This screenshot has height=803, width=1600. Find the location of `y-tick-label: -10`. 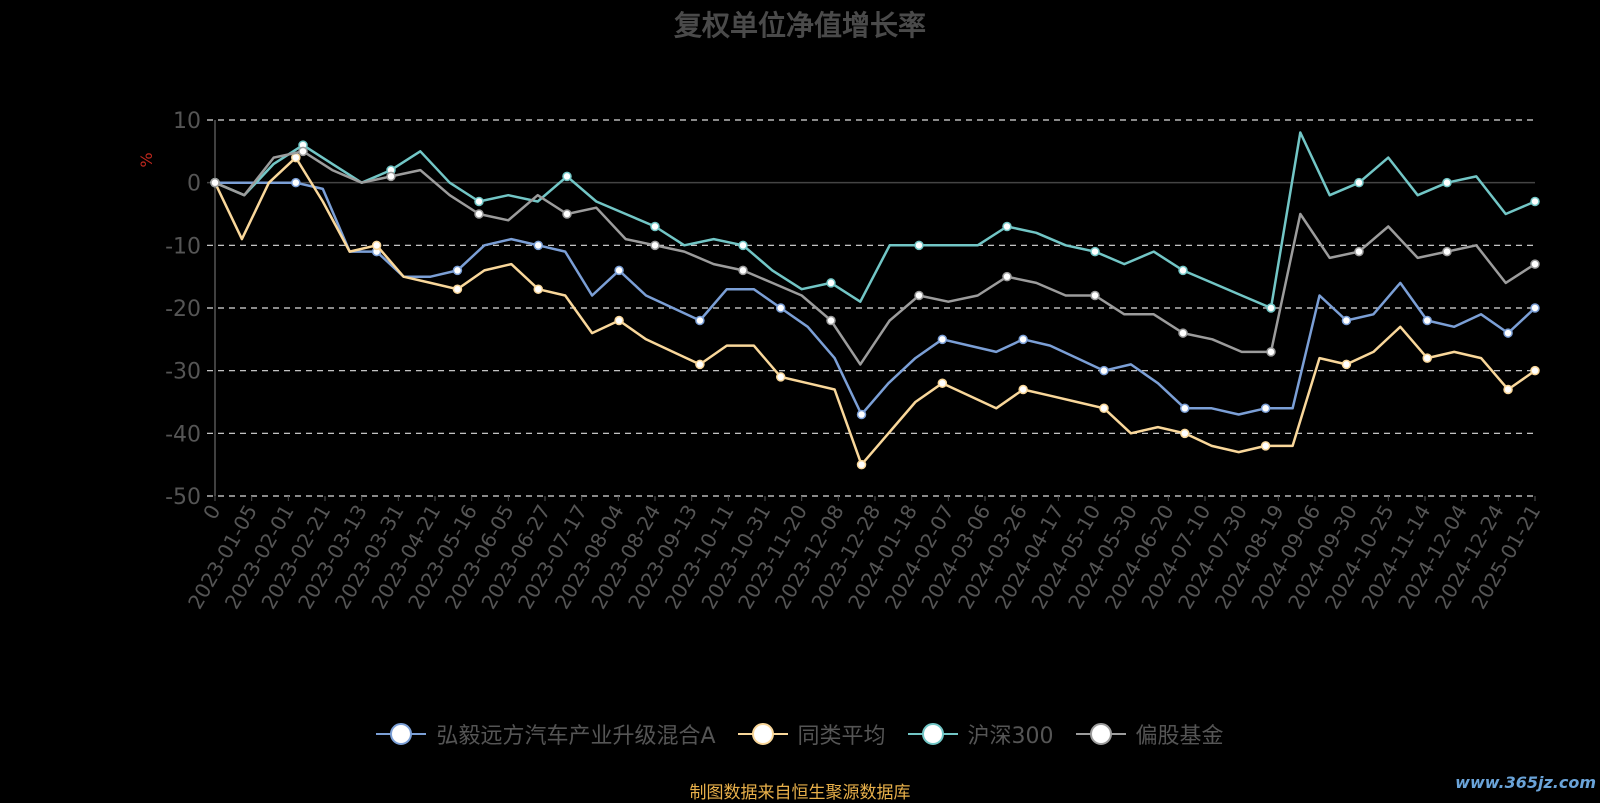

y-tick-label: -10 is located at coordinates (183, 246).